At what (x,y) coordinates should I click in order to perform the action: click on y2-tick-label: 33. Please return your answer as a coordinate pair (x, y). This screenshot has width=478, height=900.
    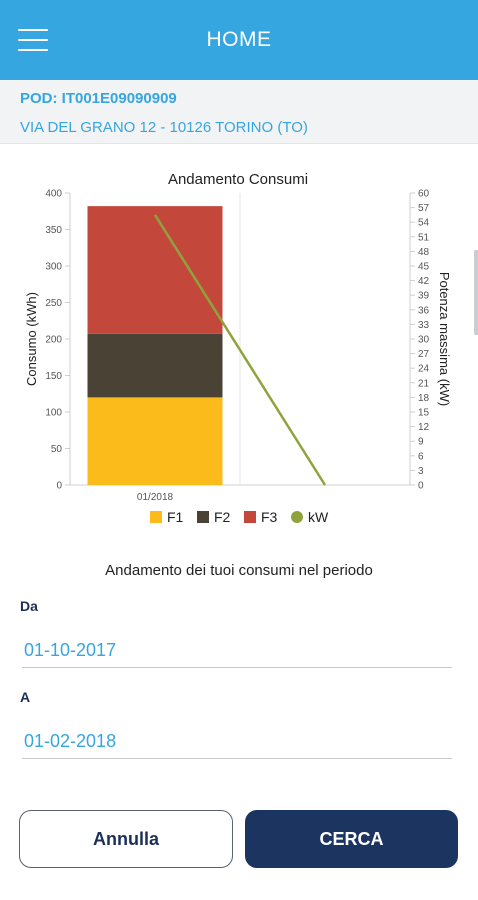
    Looking at the image, I should click on (424, 325).